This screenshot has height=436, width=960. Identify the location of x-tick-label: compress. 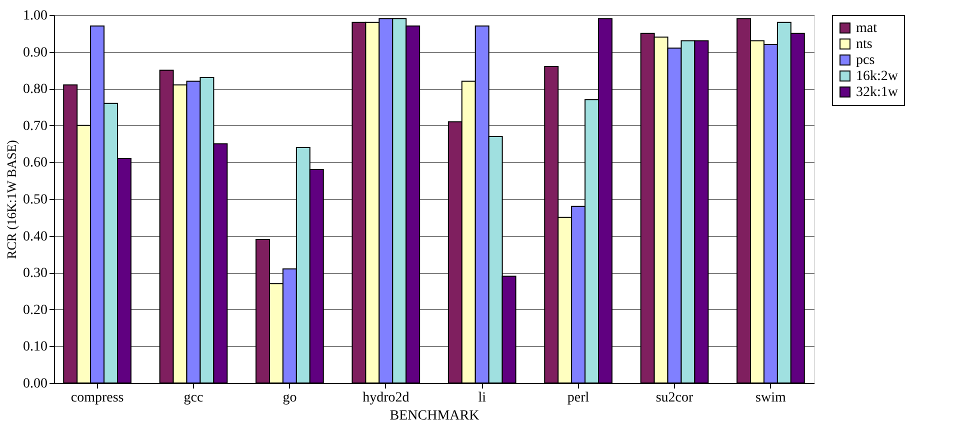
(97, 398).